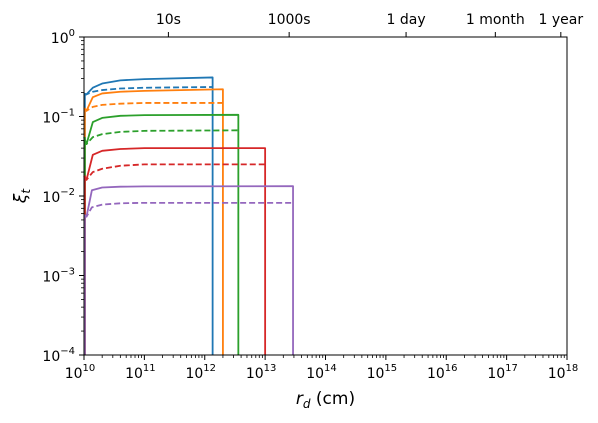 This screenshot has width=598, height=423. Describe the element at coordinates (80, 372) in the screenshot. I see `x-tick-label: 1010` at that location.